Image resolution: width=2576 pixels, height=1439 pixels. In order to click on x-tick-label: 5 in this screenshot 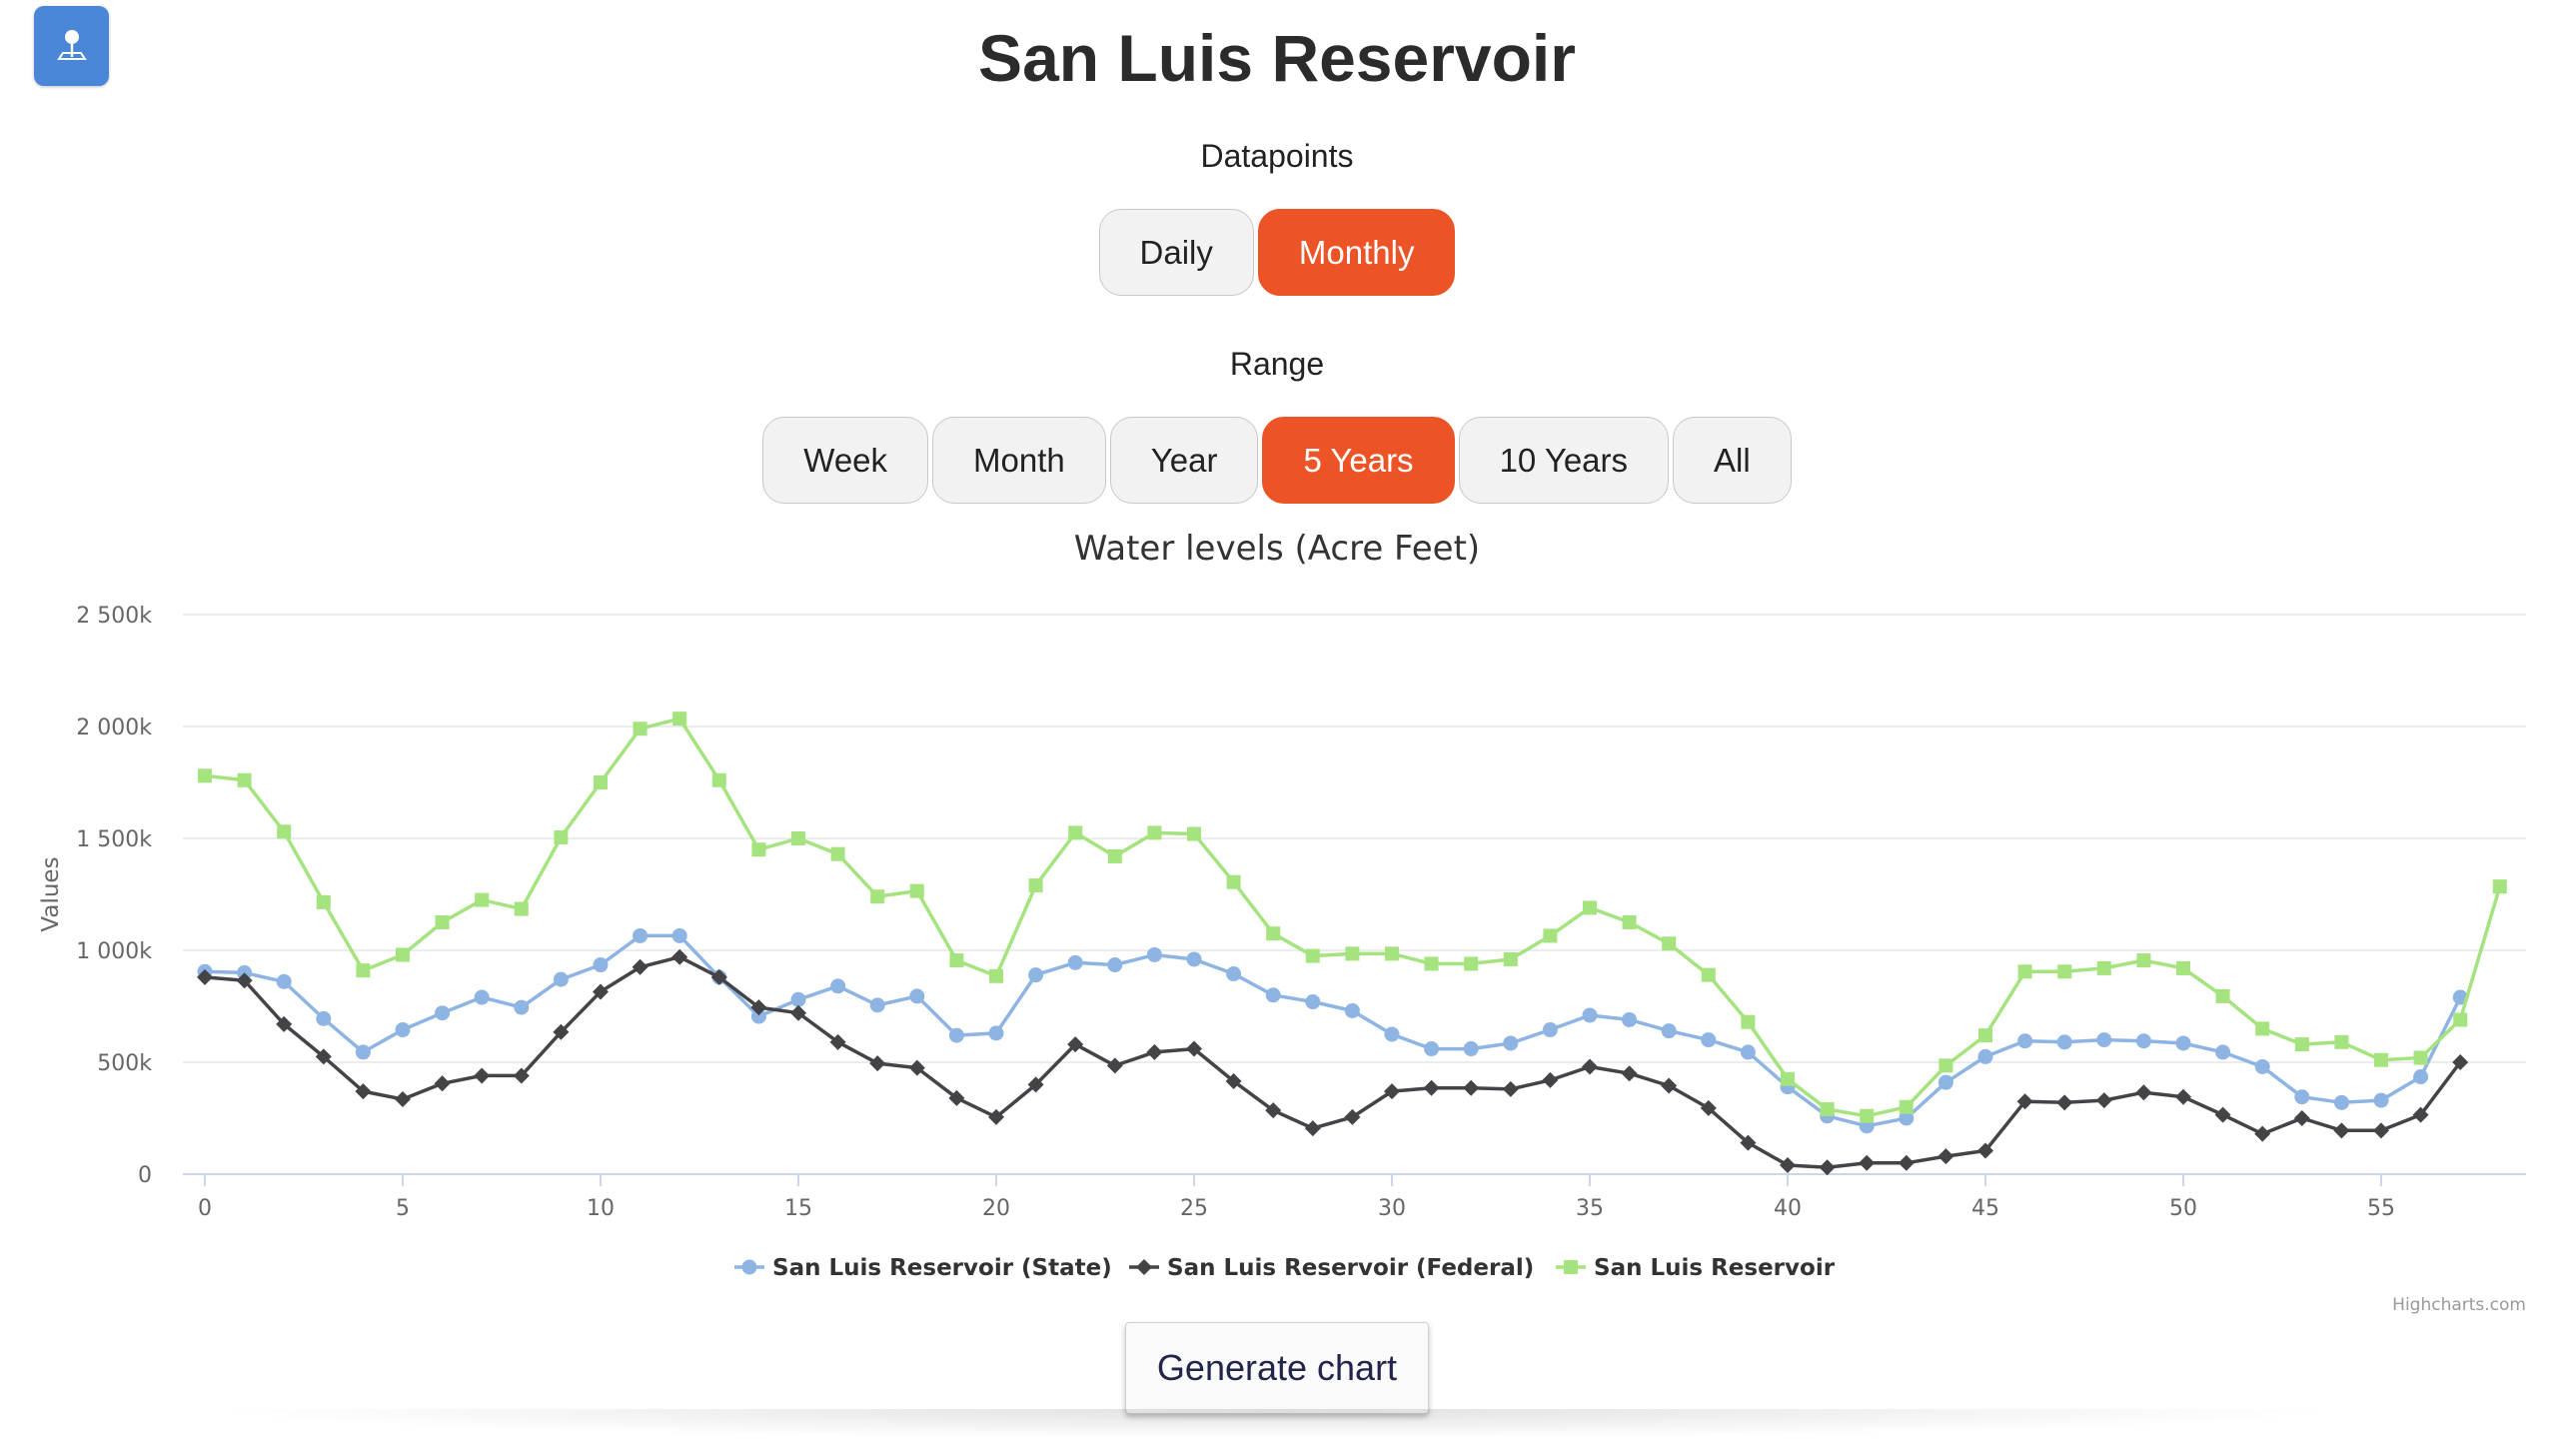, I will do `click(403, 1208)`.